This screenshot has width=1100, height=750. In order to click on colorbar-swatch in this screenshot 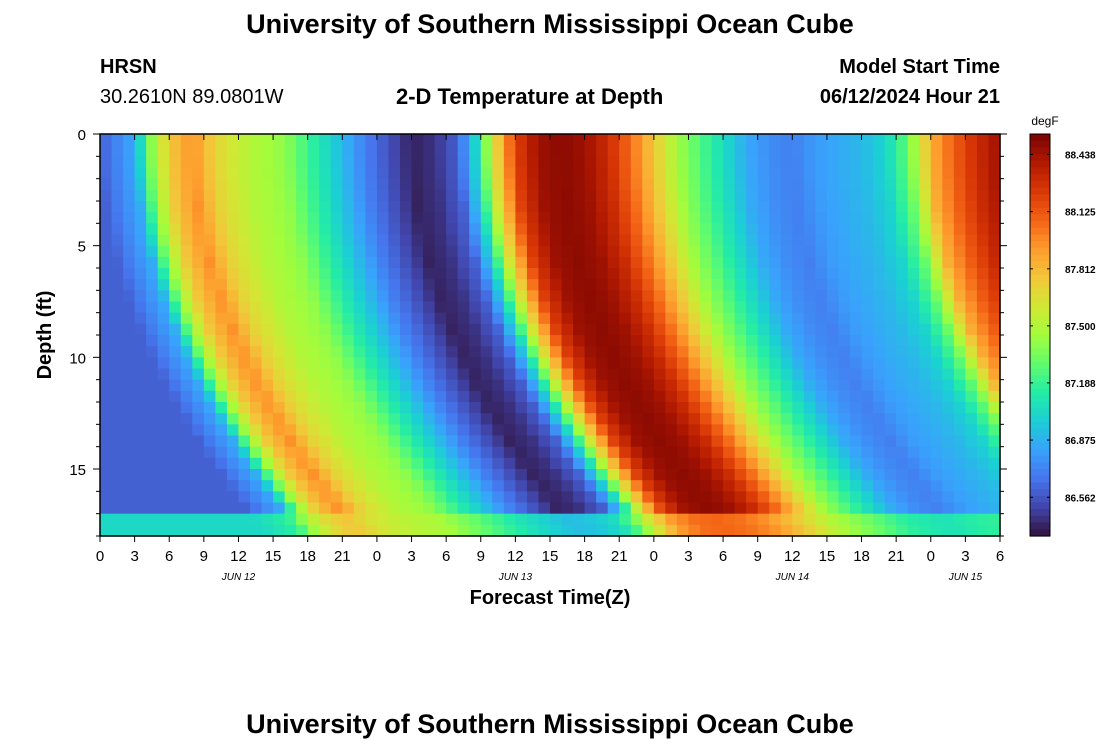, I will do `click(1040, 419)`.